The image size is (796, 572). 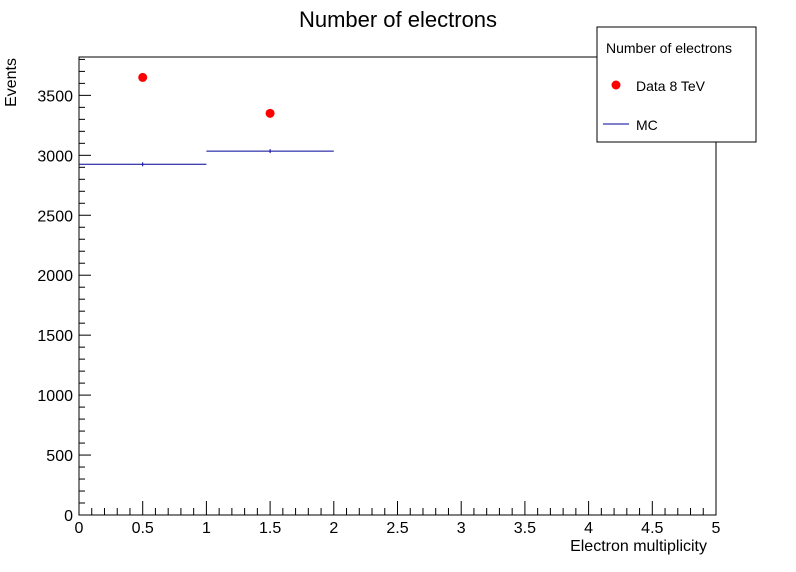 What do you see at coordinates (671, 86) in the screenshot?
I see `legend-entry-data: Data 8 TeV` at bounding box center [671, 86].